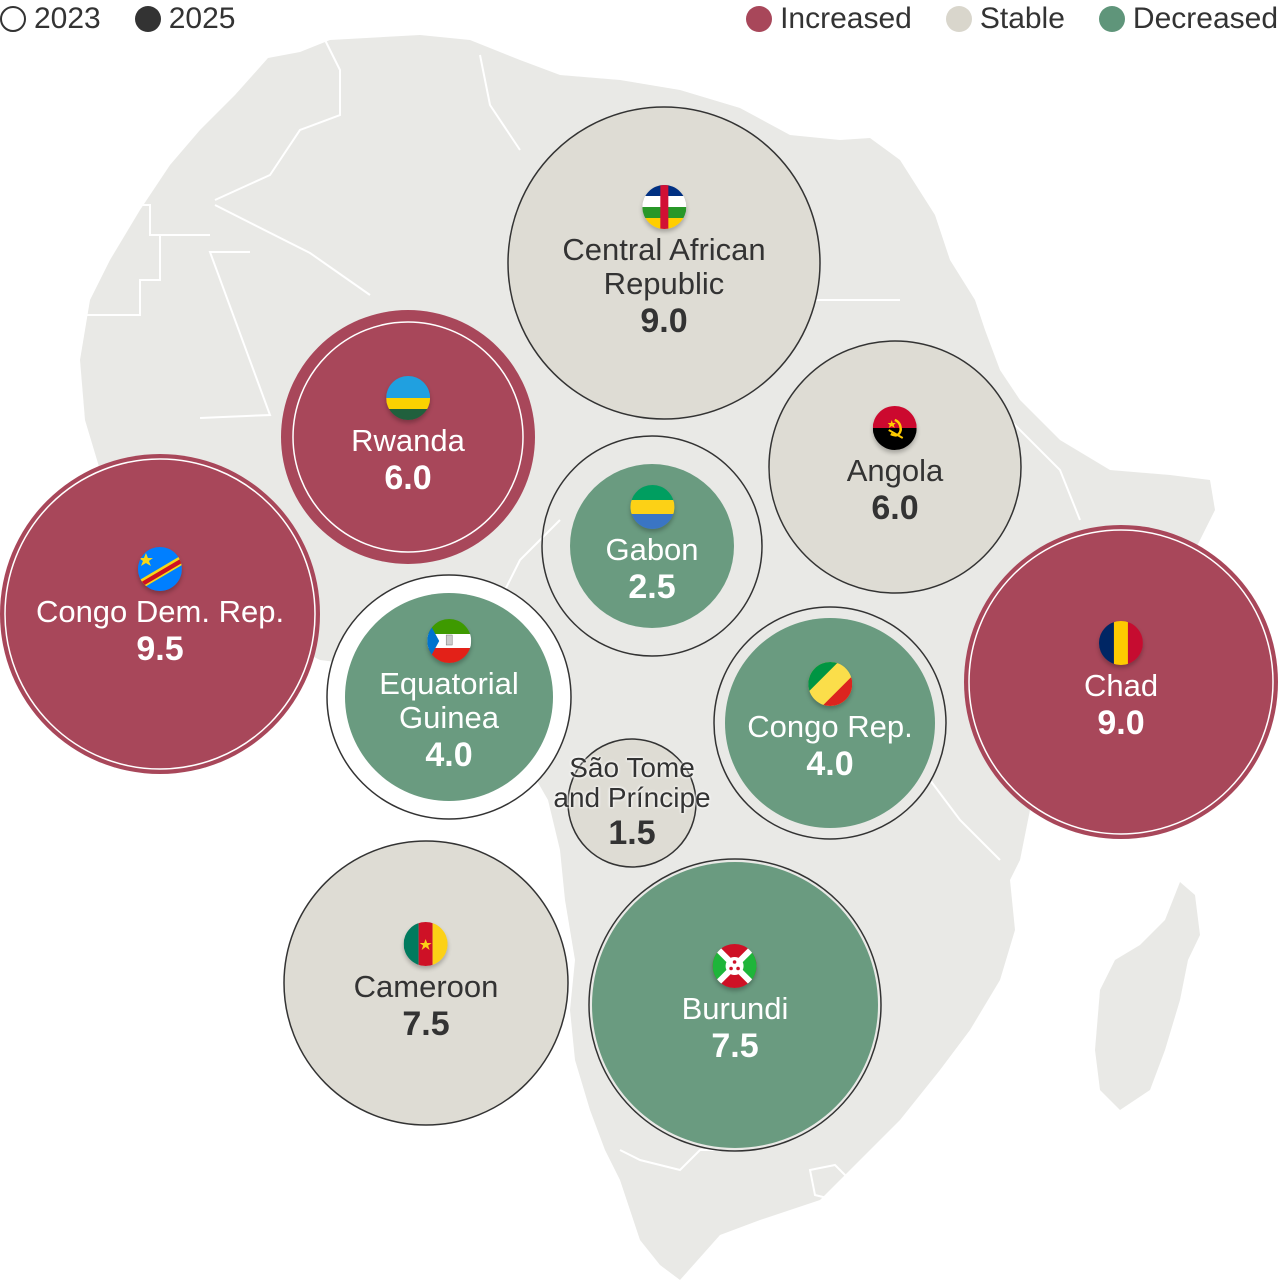 This screenshot has height=1286, width=1280. Describe the element at coordinates (160, 614) in the screenshot. I see `bubble-congo-dem-rep` at that location.